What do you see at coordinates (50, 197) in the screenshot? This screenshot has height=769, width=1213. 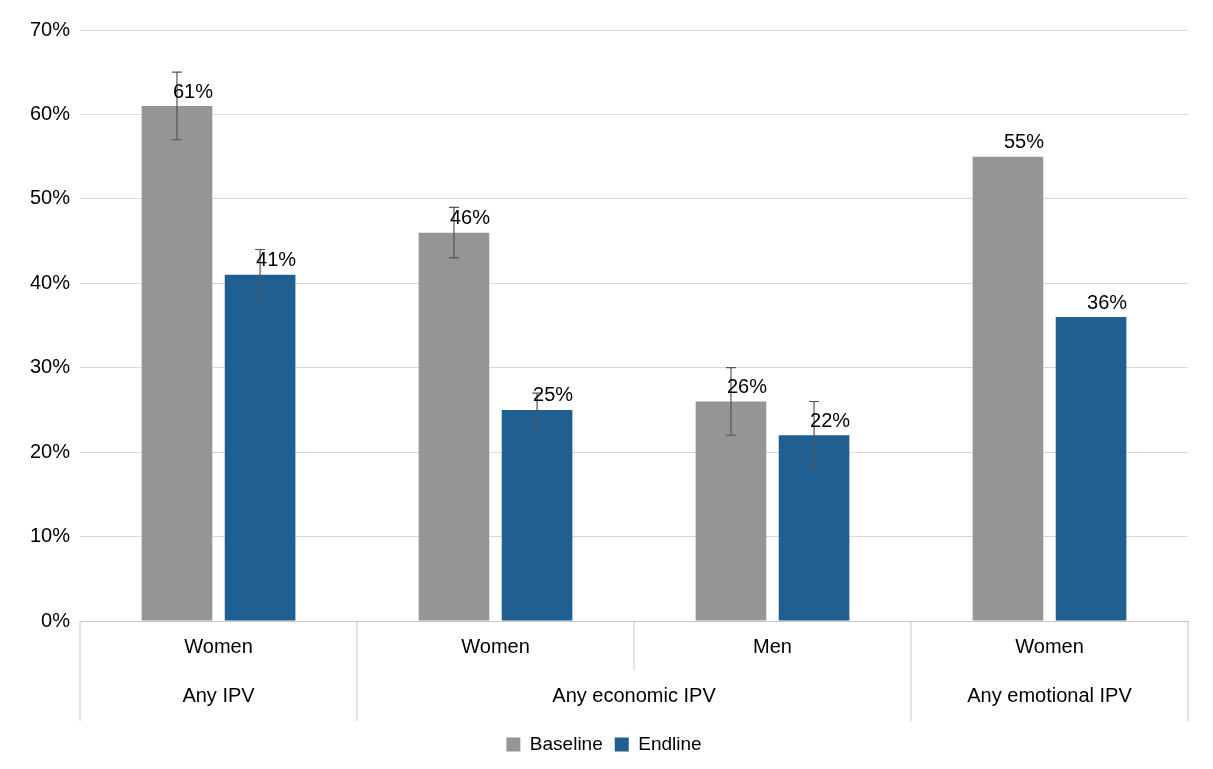 I see `y-tick-label: 50%` at bounding box center [50, 197].